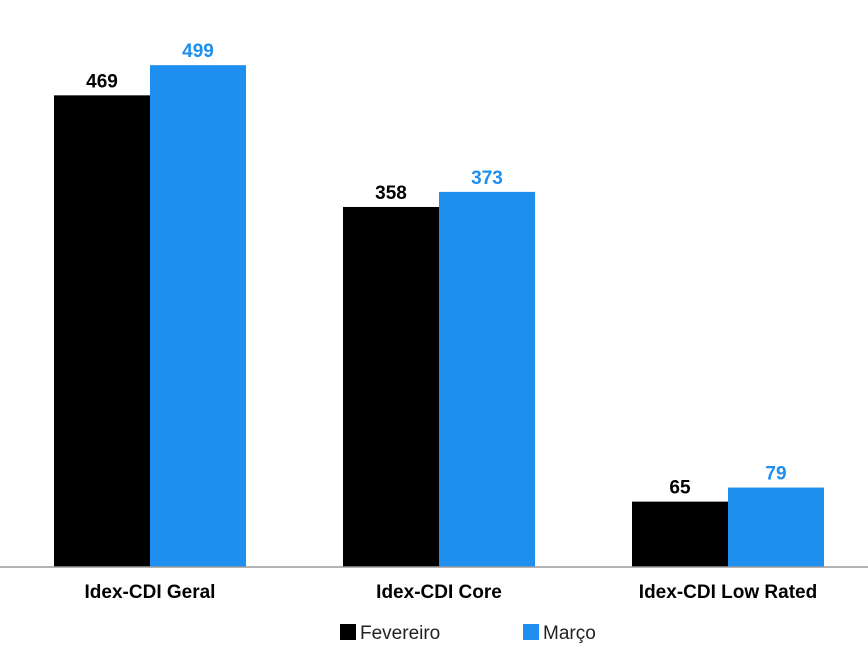 The image size is (868, 645). Describe the element at coordinates (400, 633) in the screenshot. I see `legend-label-fevereiro: Fevereiro` at that location.